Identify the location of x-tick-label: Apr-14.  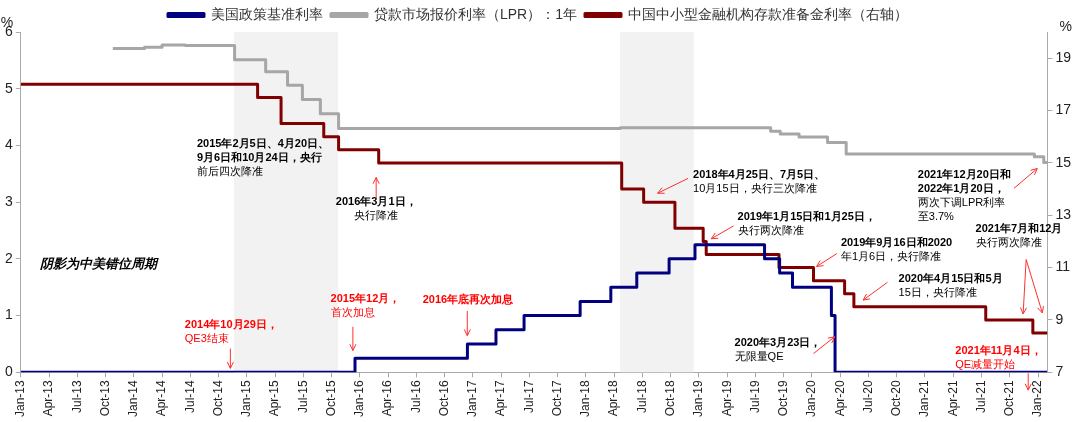
(161, 398).